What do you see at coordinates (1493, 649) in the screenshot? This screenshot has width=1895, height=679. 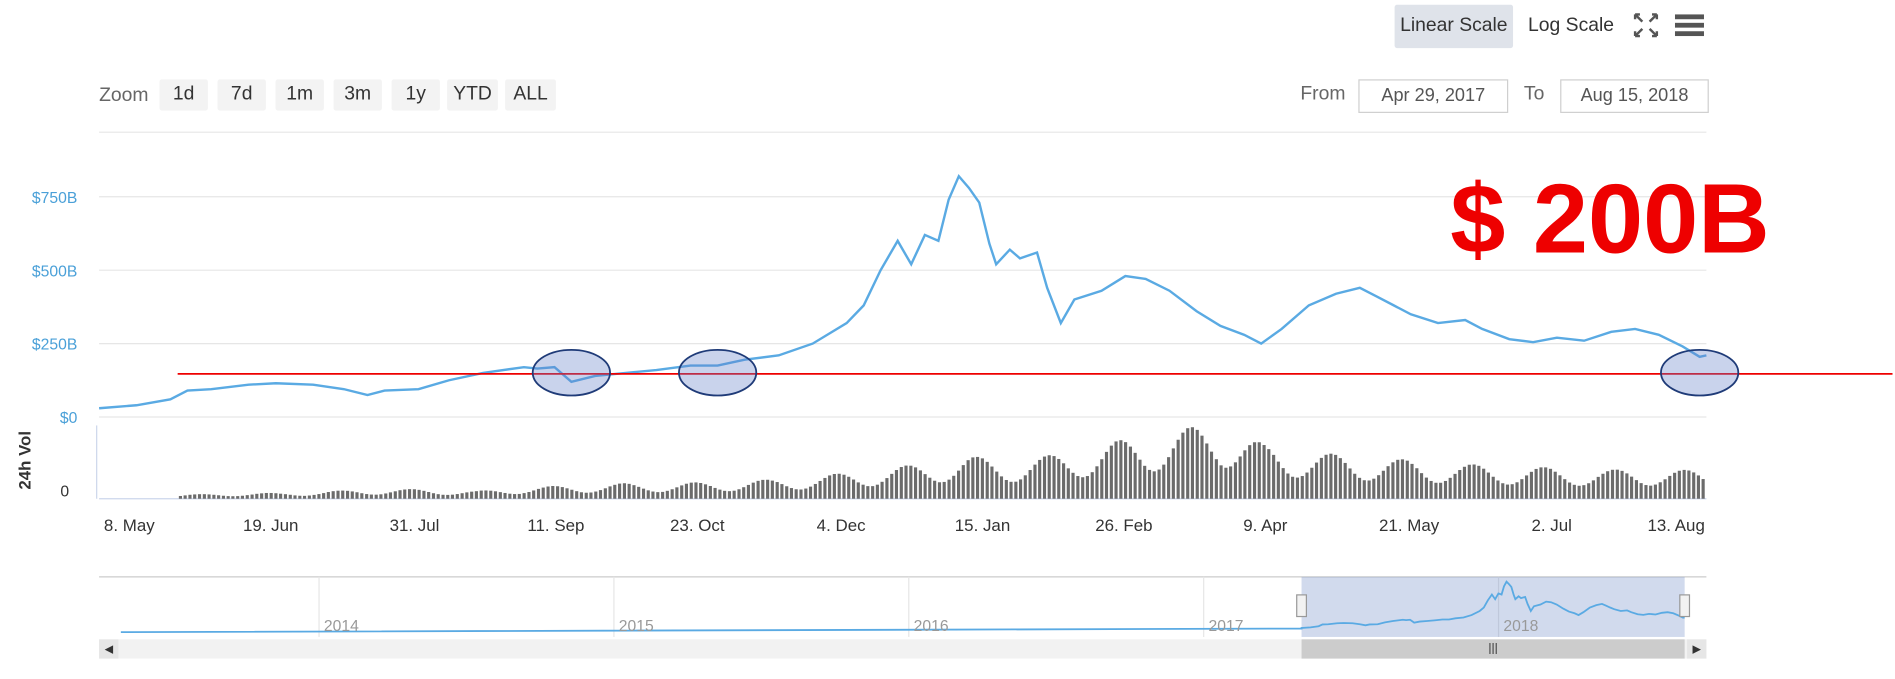 I see `scrollbar-thumb: |||` at bounding box center [1493, 649].